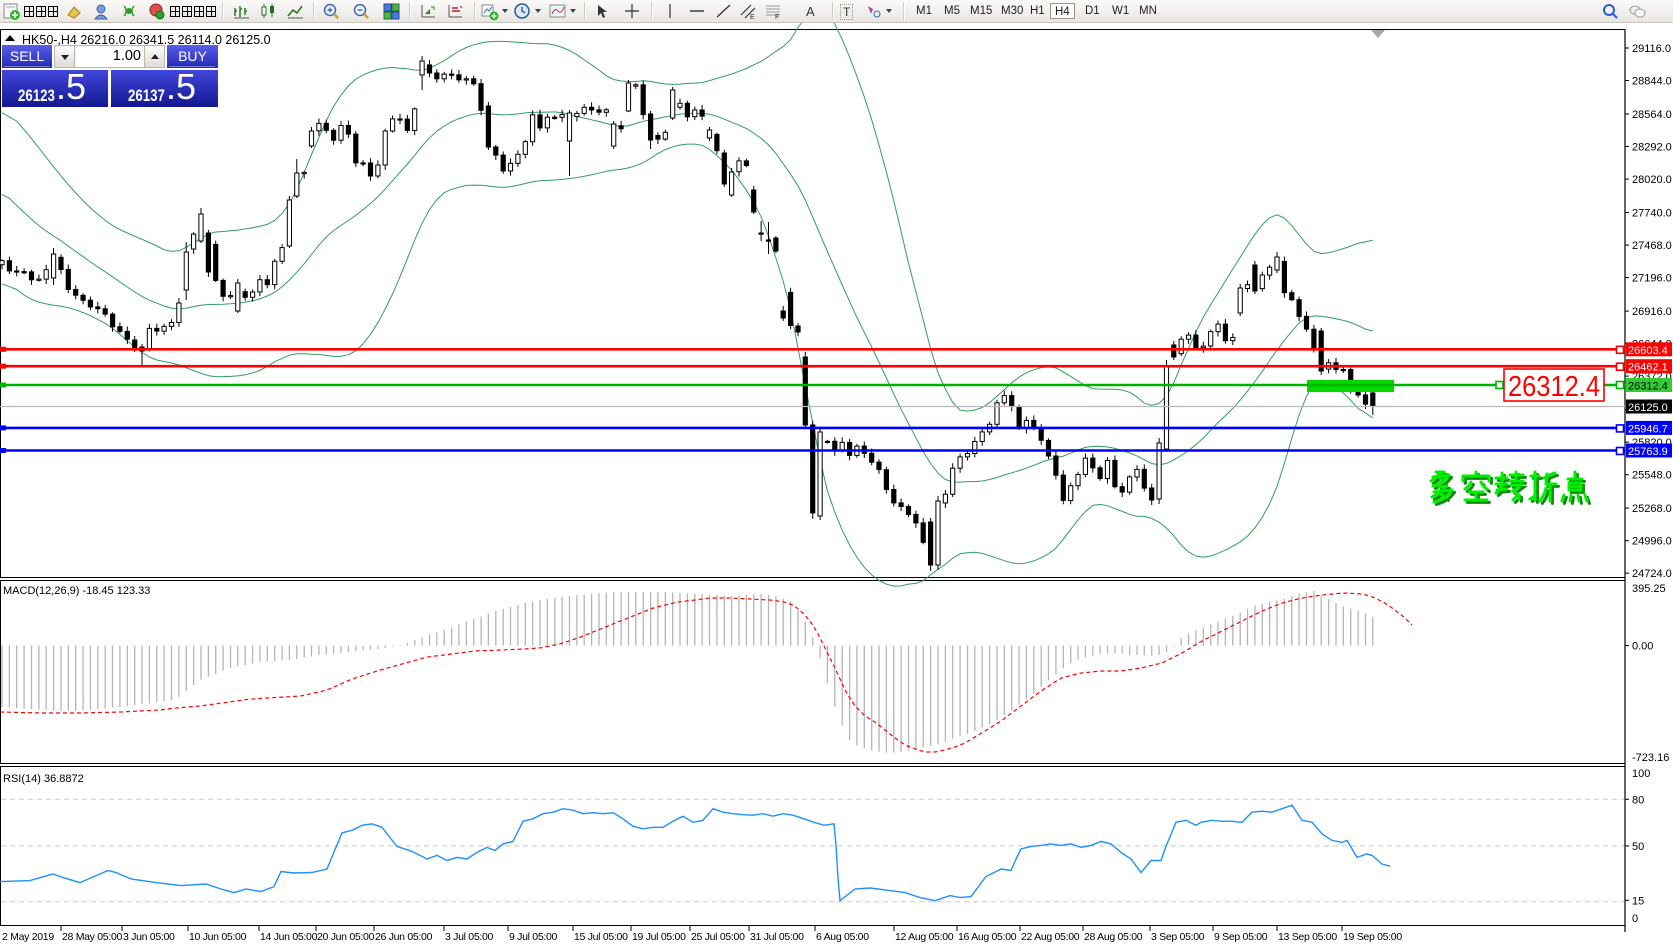  What do you see at coordinates (1651, 49) in the screenshot?
I see `svg-text: 29116.0` at bounding box center [1651, 49].